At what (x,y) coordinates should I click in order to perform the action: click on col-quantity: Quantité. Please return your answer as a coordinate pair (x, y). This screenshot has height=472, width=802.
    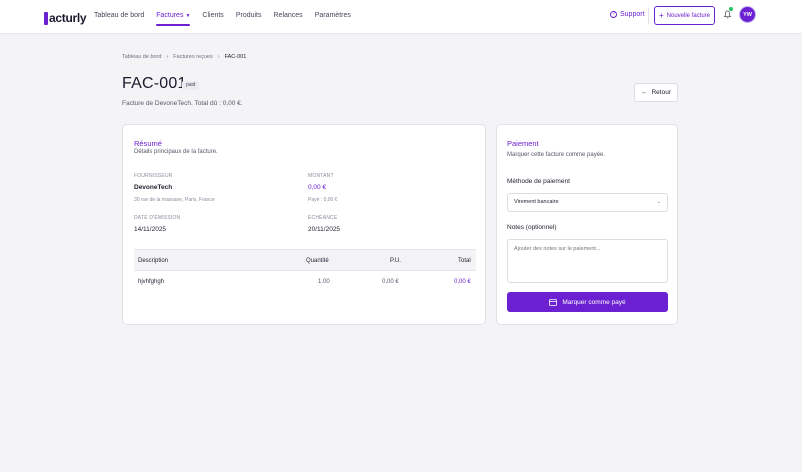
    Looking at the image, I should click on (317, 261).